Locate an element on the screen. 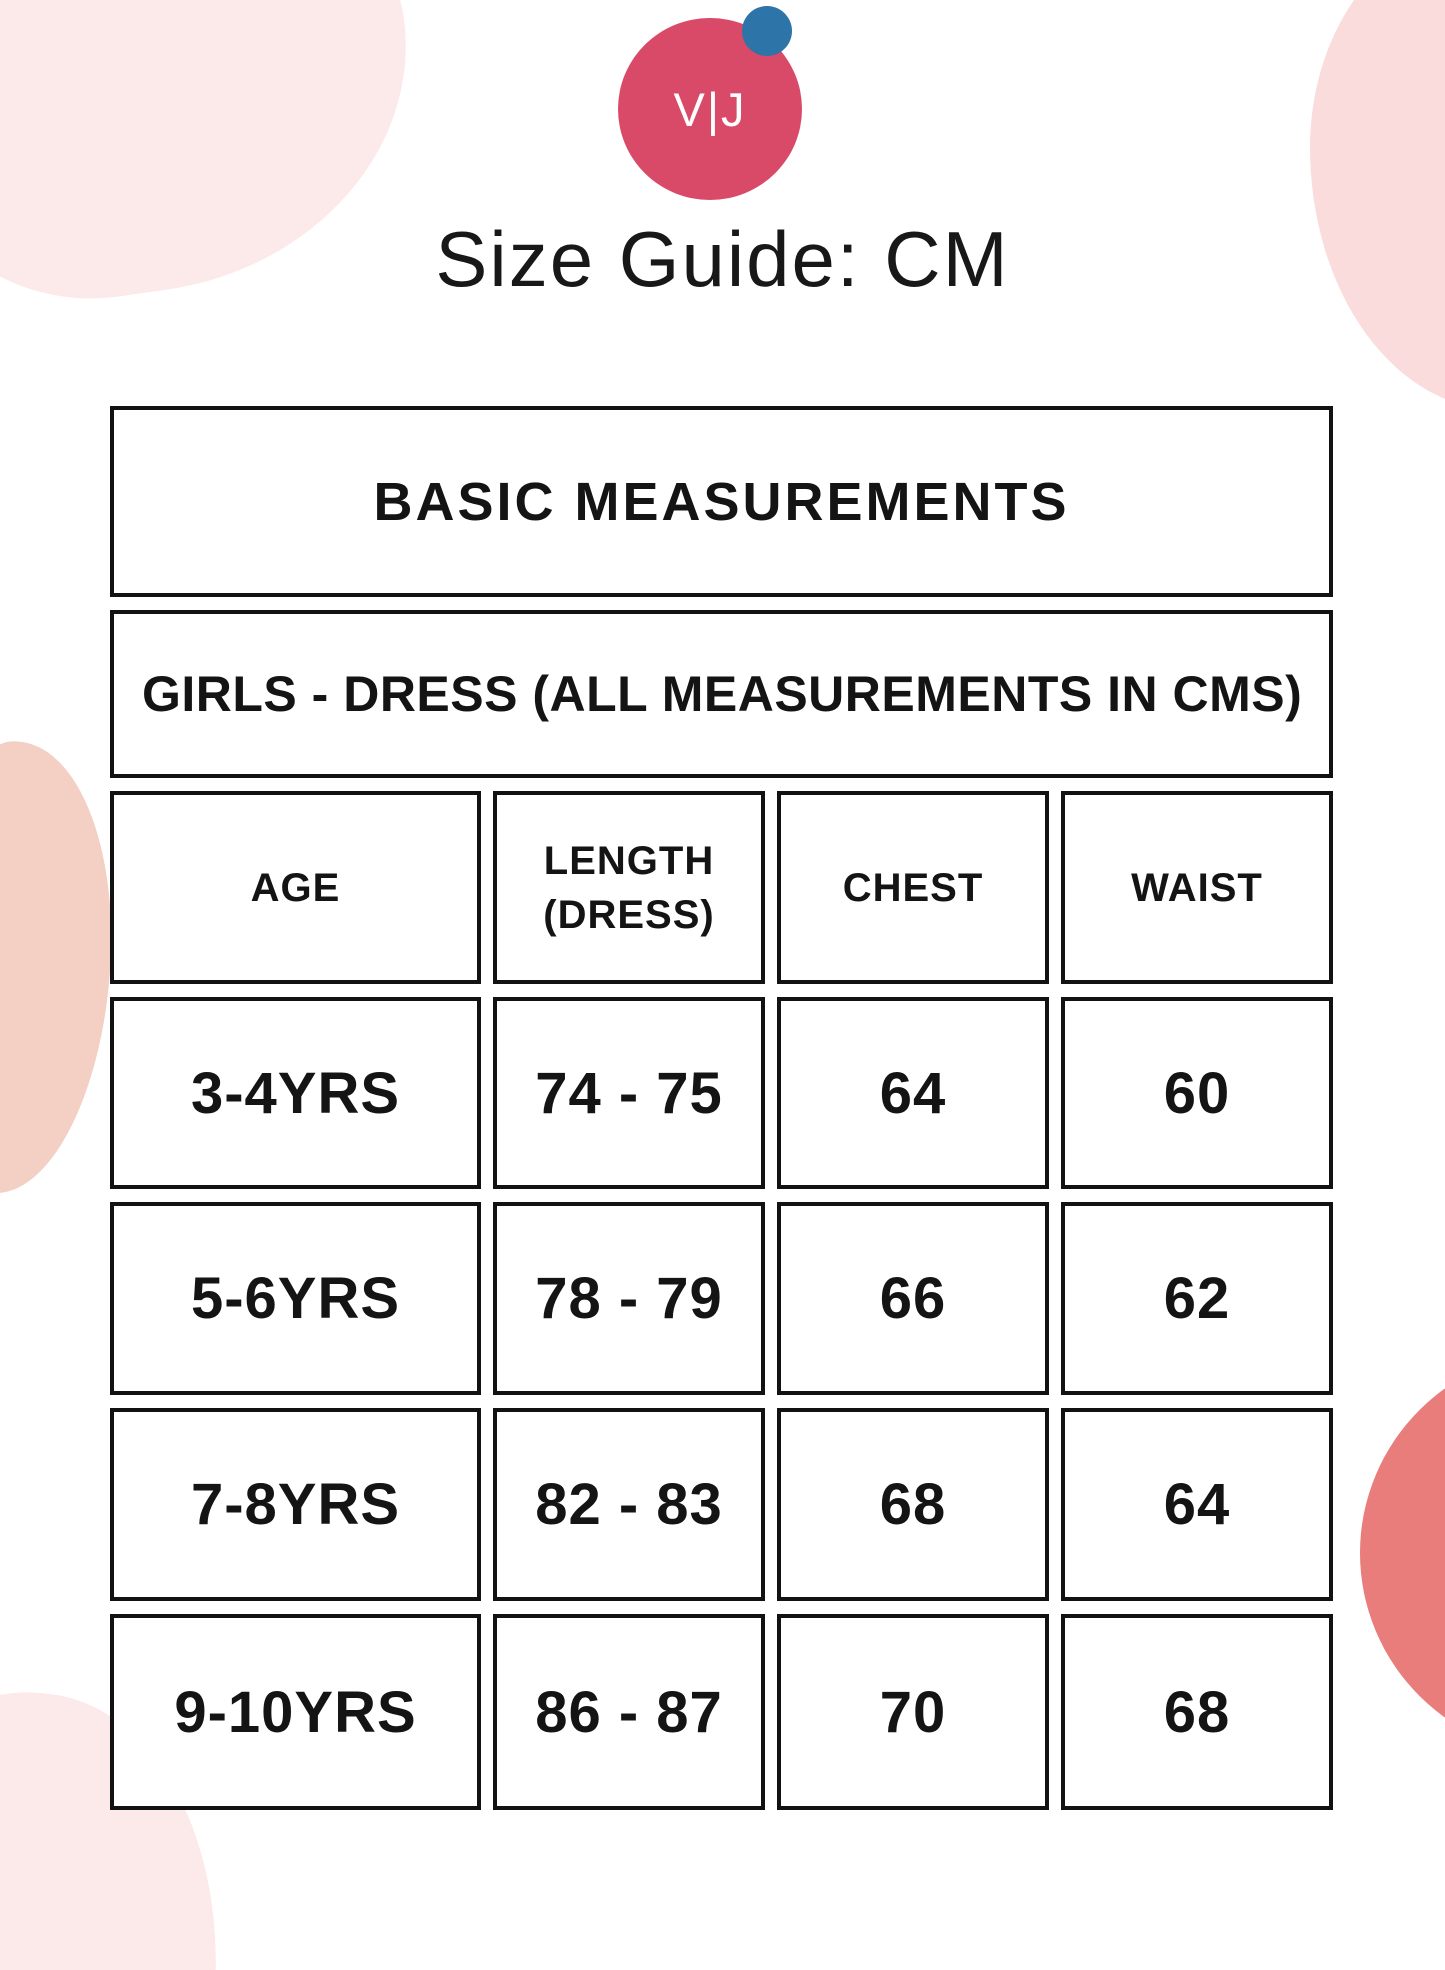 The image size is (1445, 1970). cell-length-5-6yrs: 78 - 79 is located at coordinates (629, 1298).